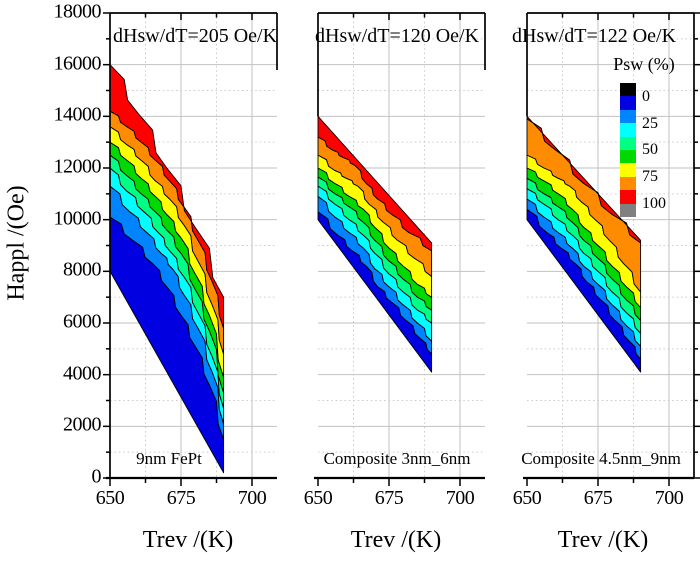 This screenshot has width=700, height=567. I want to click on y-axis-title: Happl /(Oe), so click(16, 243).